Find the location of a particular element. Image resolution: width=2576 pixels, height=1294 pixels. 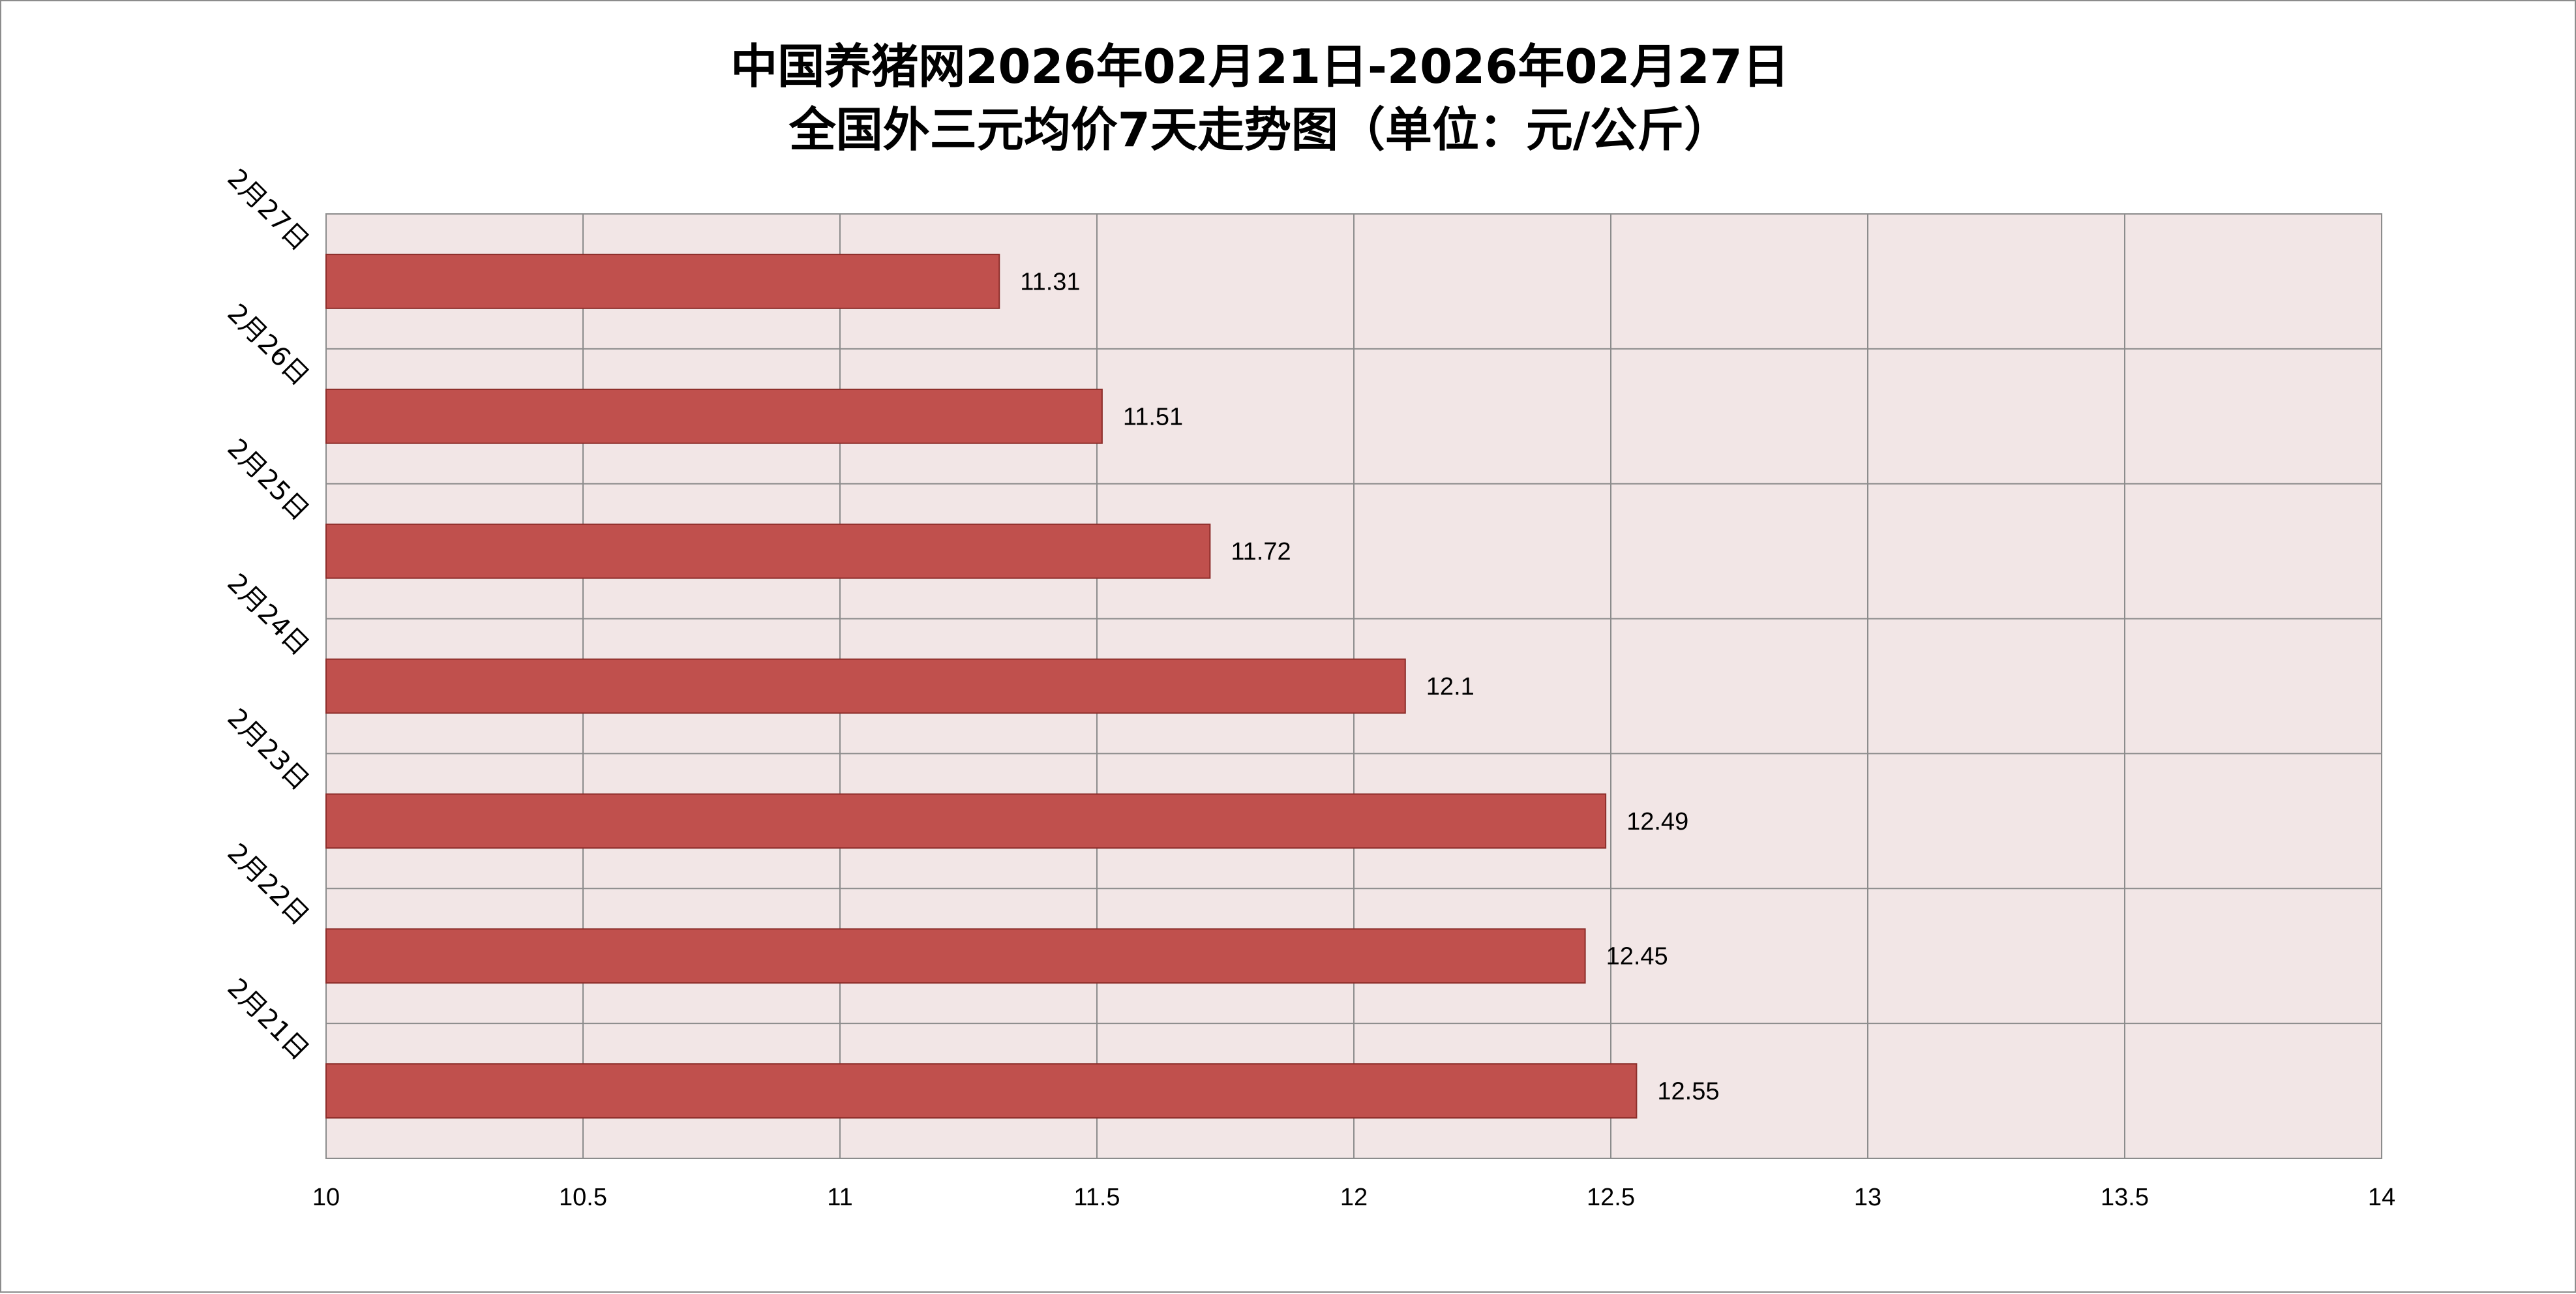

data-label-5: 12.45 is located at coordinates (1637, 956).